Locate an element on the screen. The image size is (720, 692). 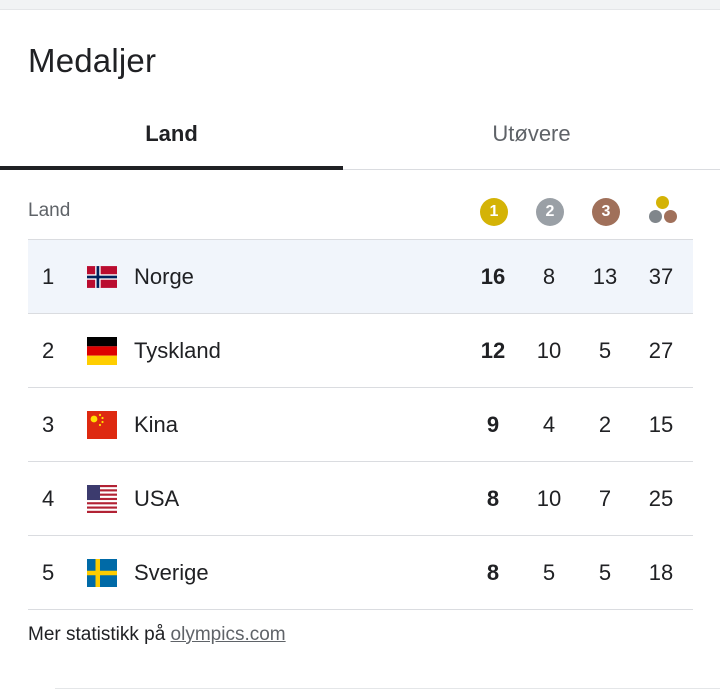
total-dot-gray is located at coordinates (655, 216).